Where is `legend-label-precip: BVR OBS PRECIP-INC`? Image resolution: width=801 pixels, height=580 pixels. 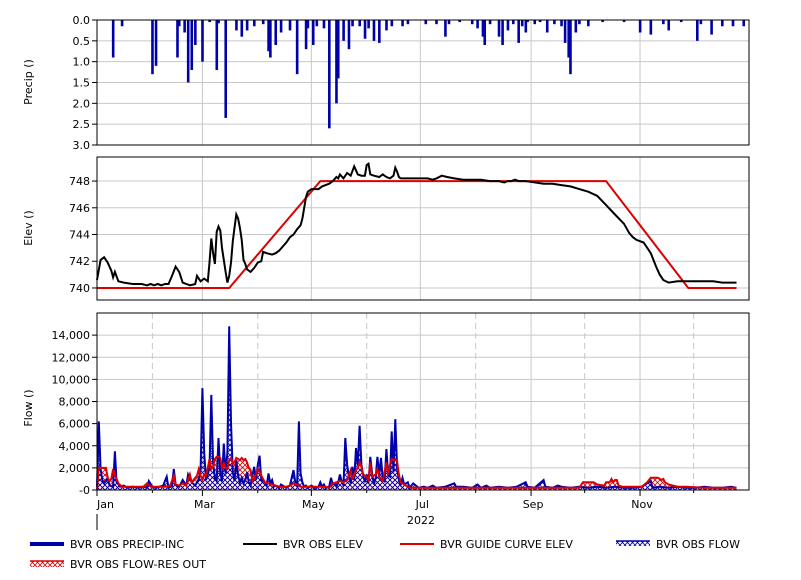
legend-label-precip: BVR OBS PRECIP-INC is located at coordinates (127, 544).